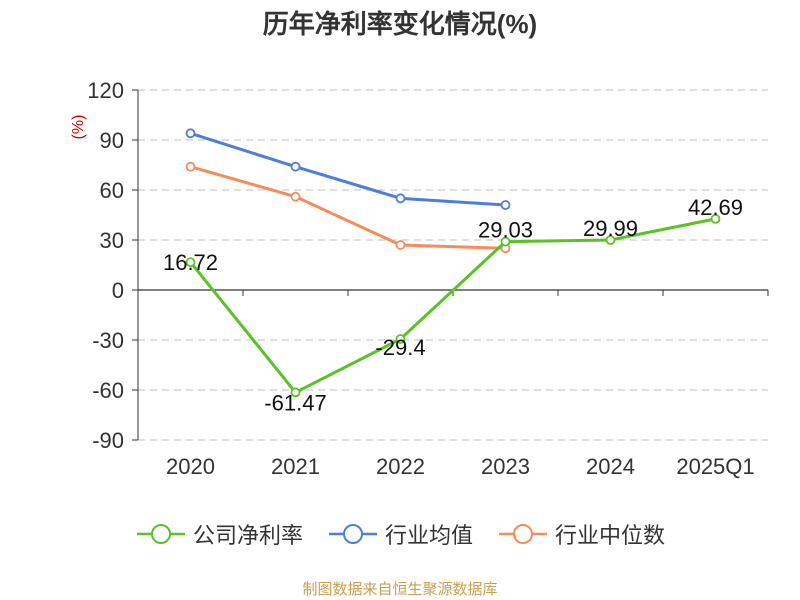 The height and width of the screenshot is (600, 800). I want to click on data-label: 42.69, so click(715, 207).